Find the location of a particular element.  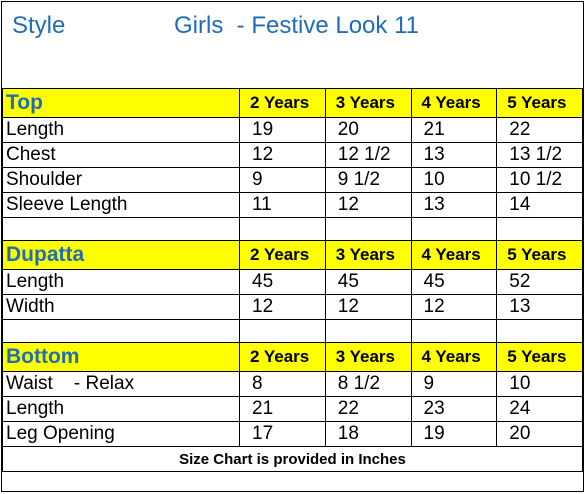

section-header-top: Top 2 Years 3 Years 4 Years 5 Years is located at coordinates (292, 103).